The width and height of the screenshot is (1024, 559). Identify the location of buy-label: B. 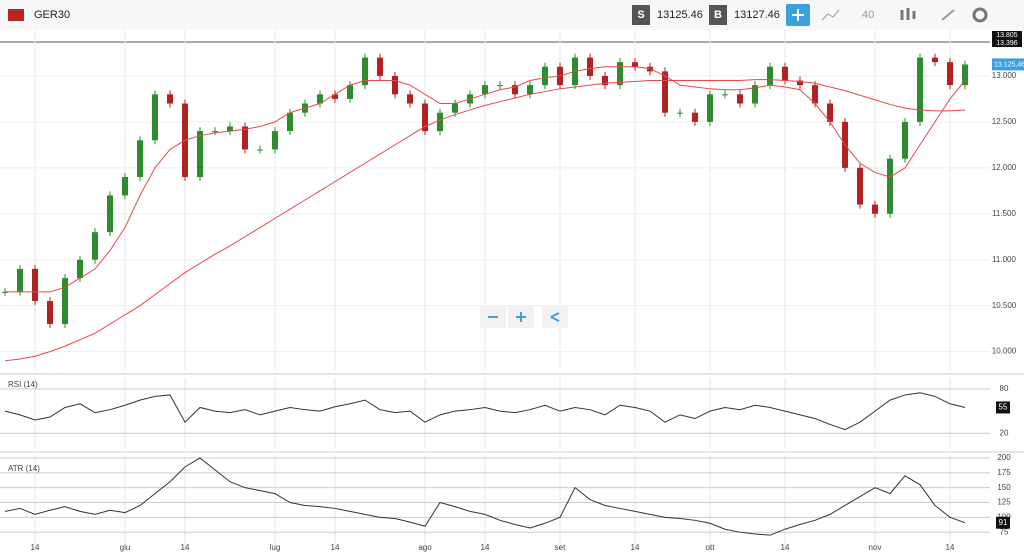
(718, 15).